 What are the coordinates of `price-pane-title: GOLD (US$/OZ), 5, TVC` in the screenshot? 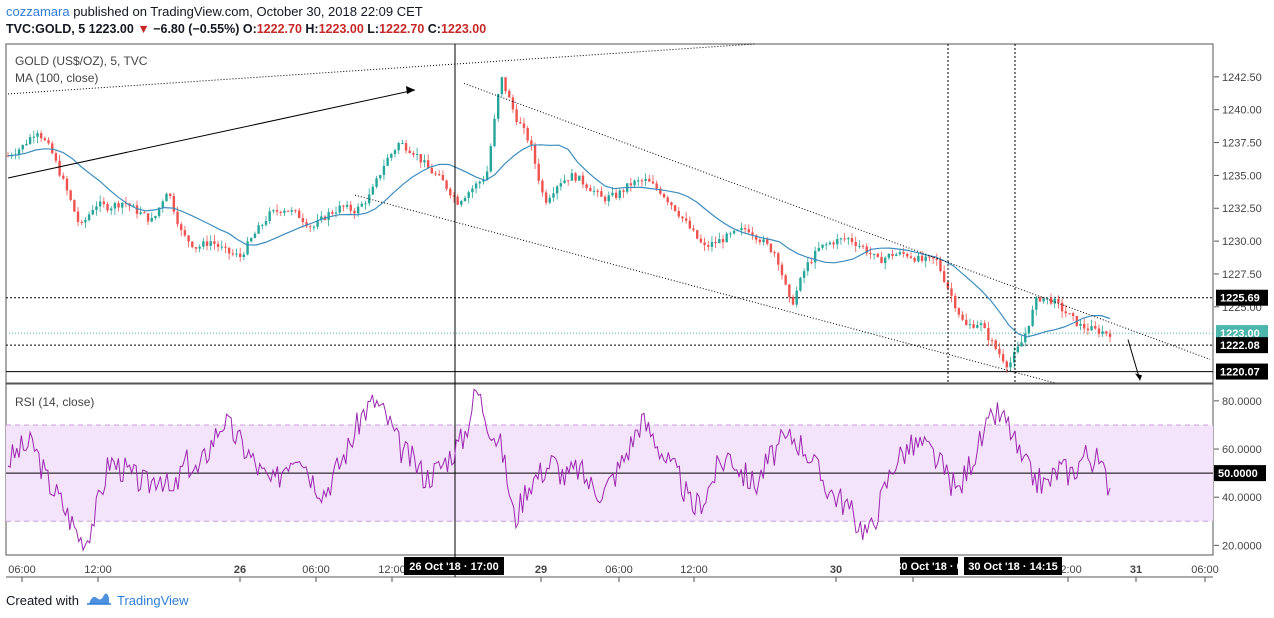 It's located at (81, 61).